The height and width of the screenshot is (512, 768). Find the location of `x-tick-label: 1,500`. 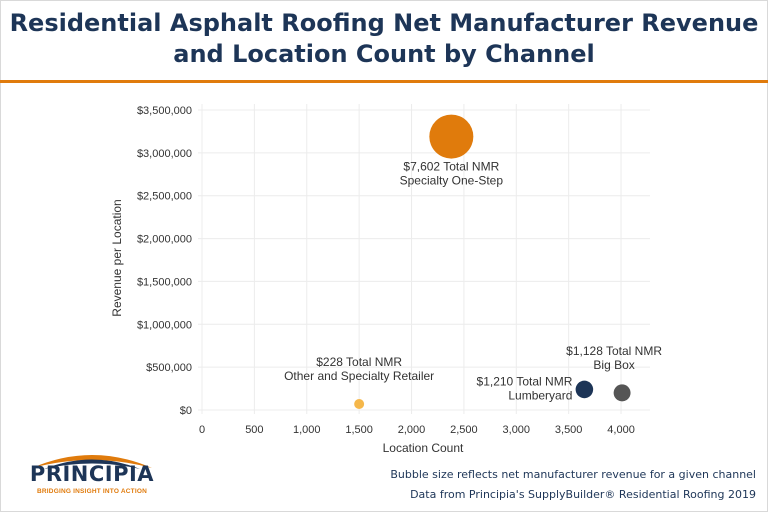

x-tick-label: 1,500 is located at coordinates (359, 430).